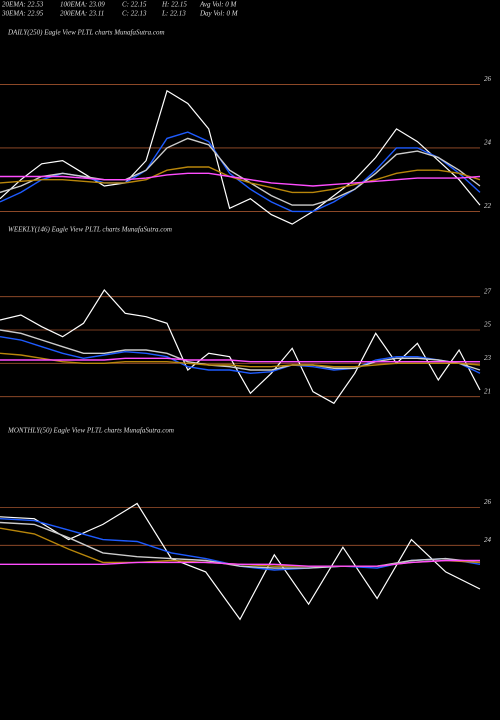  I want to click on stat: Day Vol: 0 M, so click(219, 14).